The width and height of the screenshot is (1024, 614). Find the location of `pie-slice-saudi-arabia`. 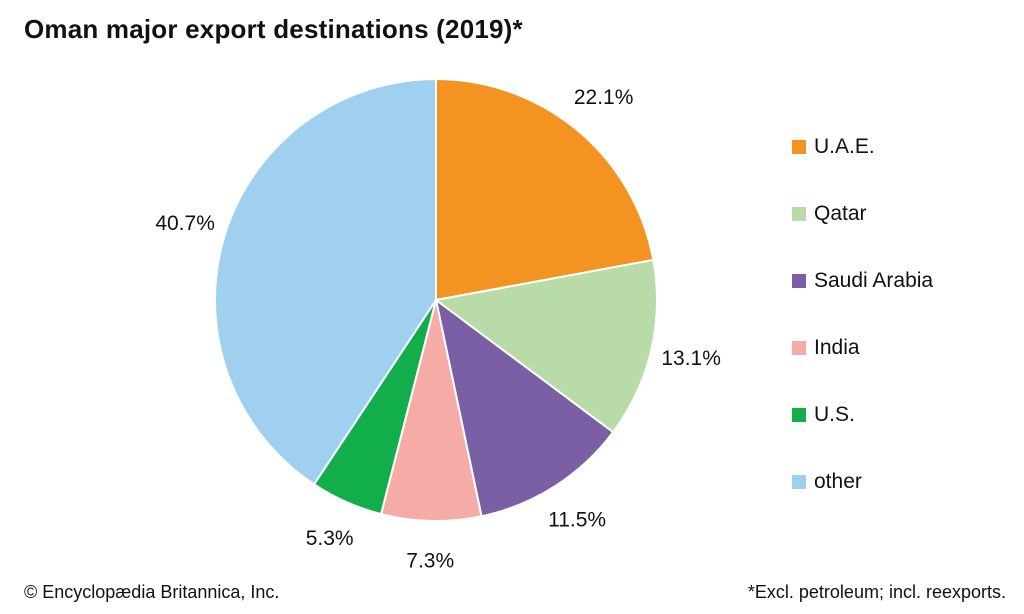

pie-slice-saudi-arabia is located at coordinates (525, 408).